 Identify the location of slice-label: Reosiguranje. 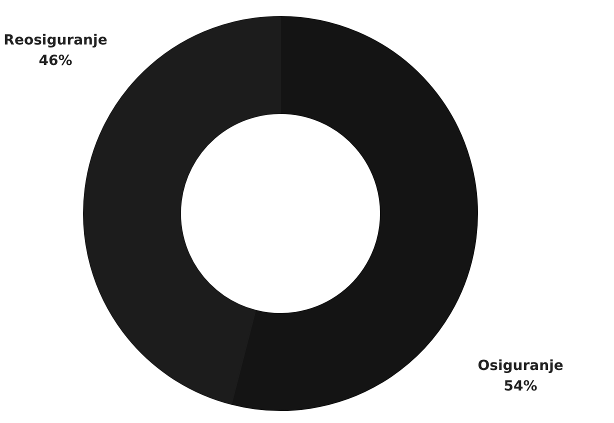
(56, 40).